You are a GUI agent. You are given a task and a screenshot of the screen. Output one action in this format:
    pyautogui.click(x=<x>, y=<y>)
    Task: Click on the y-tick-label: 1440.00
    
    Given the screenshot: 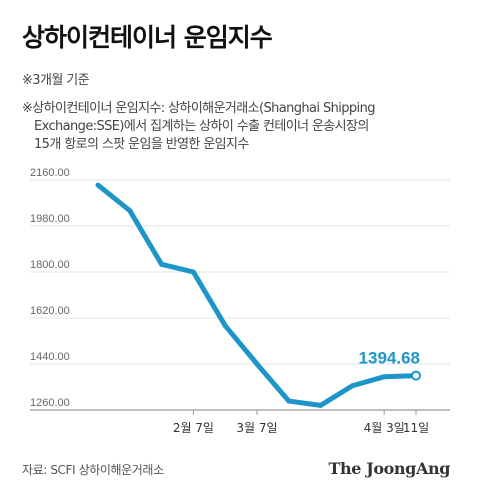 What is the action you would take?
    pyautogui.click(x=50, y=357)
    